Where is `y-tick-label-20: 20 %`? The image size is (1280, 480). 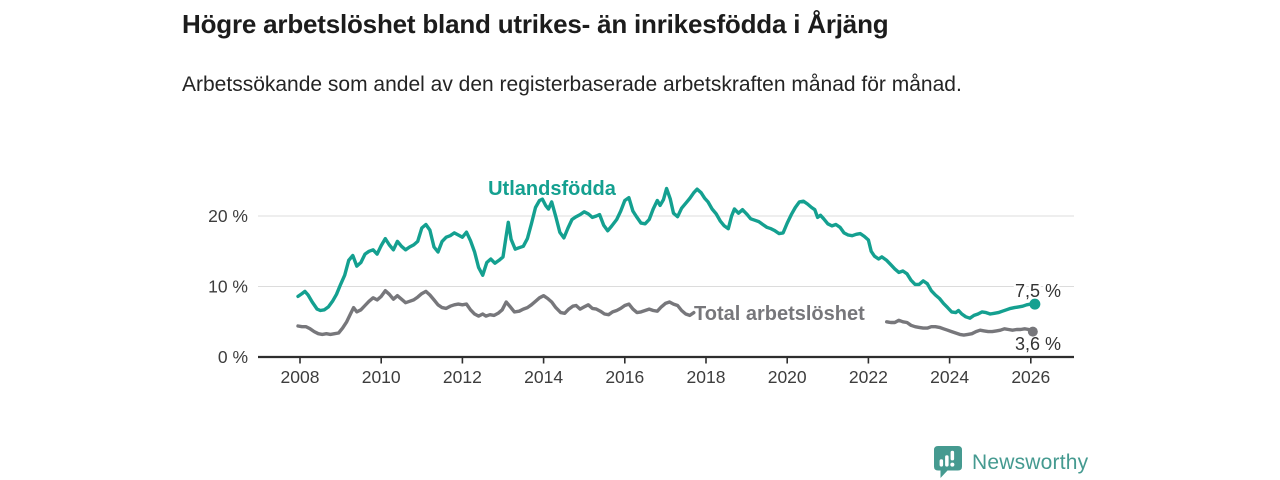 y-tick-label-20: 20 % is located at coordinates (228, 216).